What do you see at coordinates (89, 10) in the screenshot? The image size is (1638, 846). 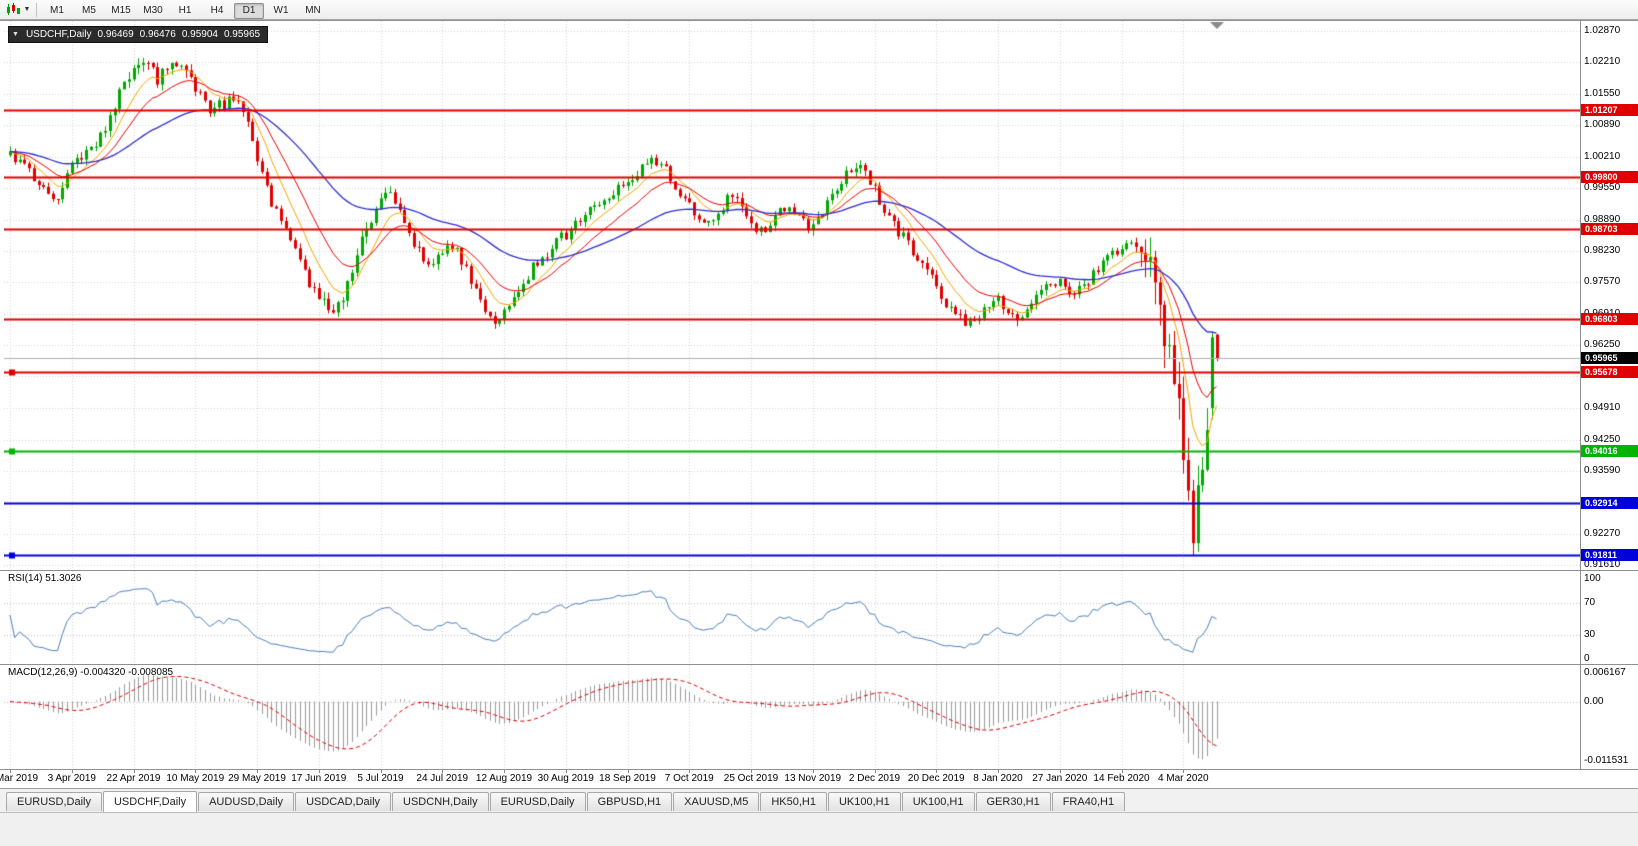 I see `timeframe-button-m5: M5` at bounding box center [89, 10].